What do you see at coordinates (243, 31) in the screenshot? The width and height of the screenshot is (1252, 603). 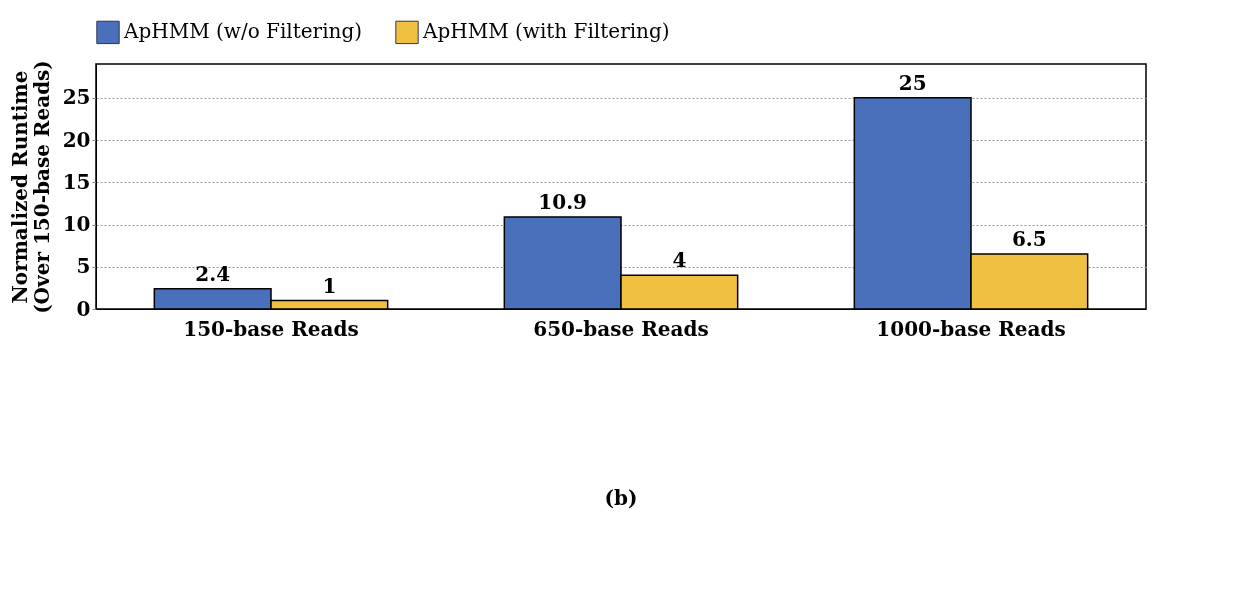 I see `legend-label: ApHMM (w/o Filtering)` at bounding box center [243, 31].